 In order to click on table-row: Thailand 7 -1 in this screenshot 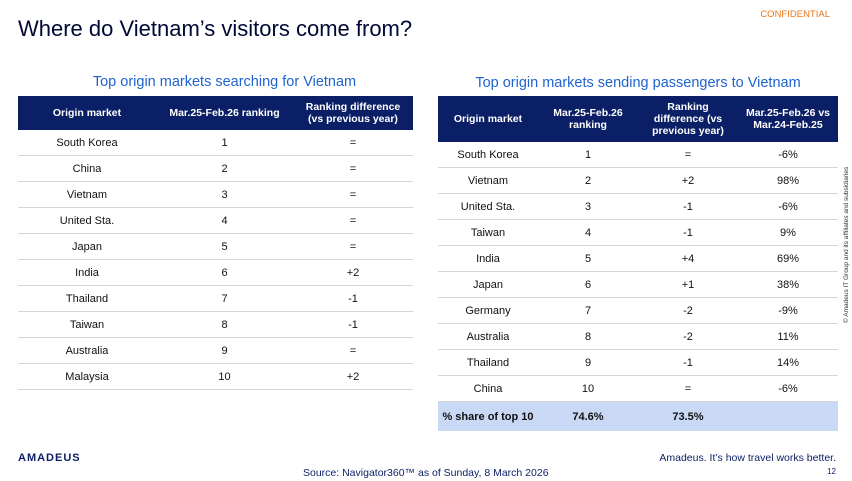, I will do `click(215, 298)`.